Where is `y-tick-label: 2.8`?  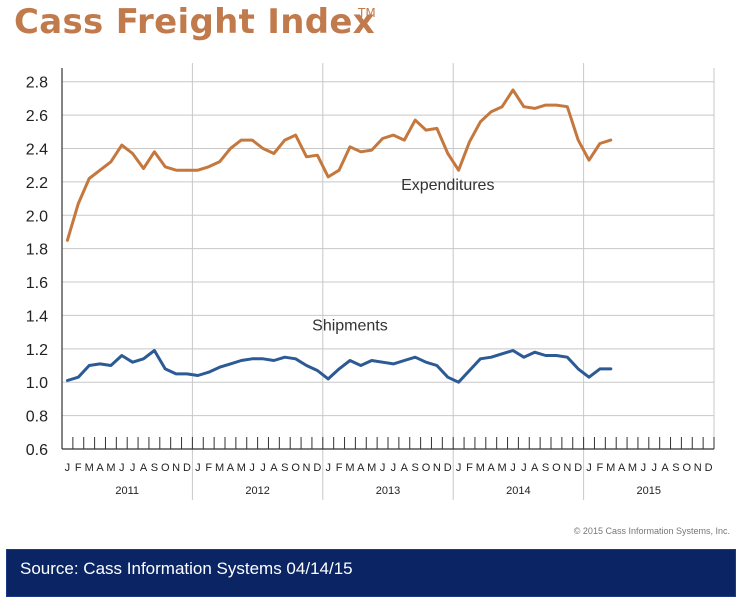 y-tick-label: 2.8 is located at coordinates (37, 83).